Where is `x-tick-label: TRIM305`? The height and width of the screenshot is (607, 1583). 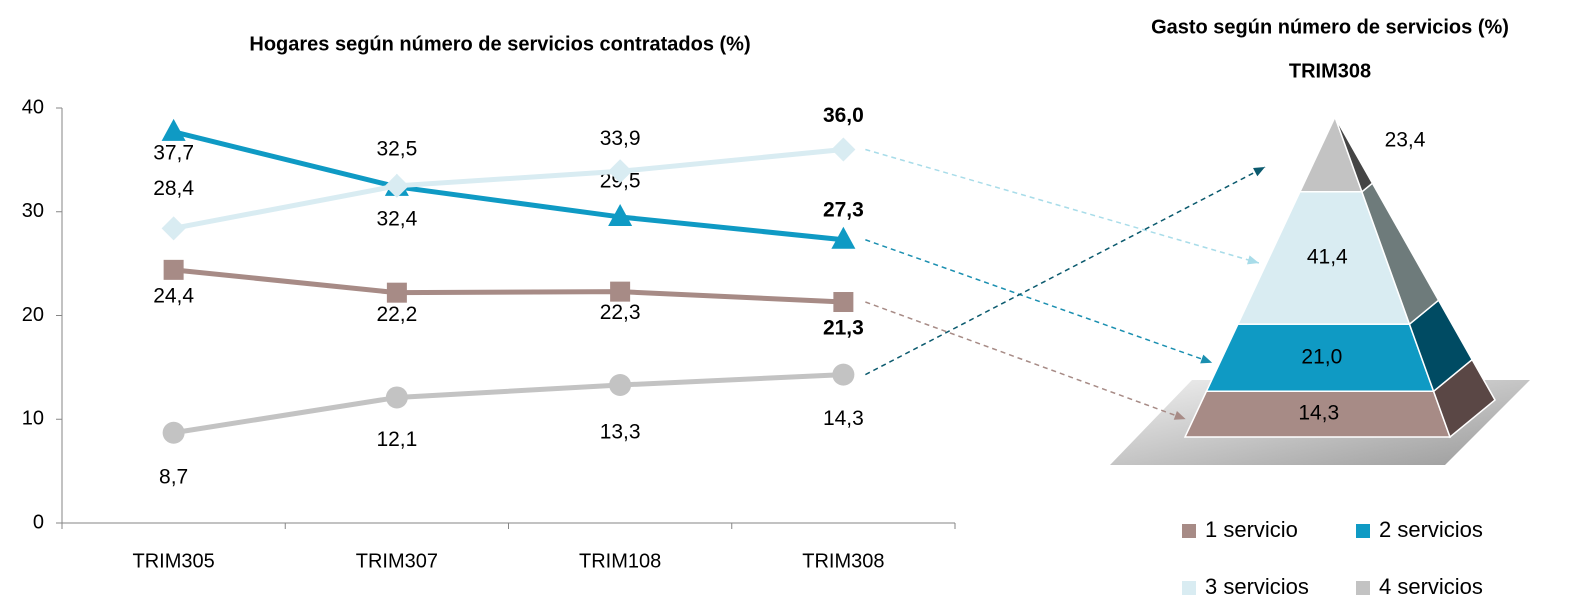
x-tick-label: TRIM305 is located at coordinates (174, 561).